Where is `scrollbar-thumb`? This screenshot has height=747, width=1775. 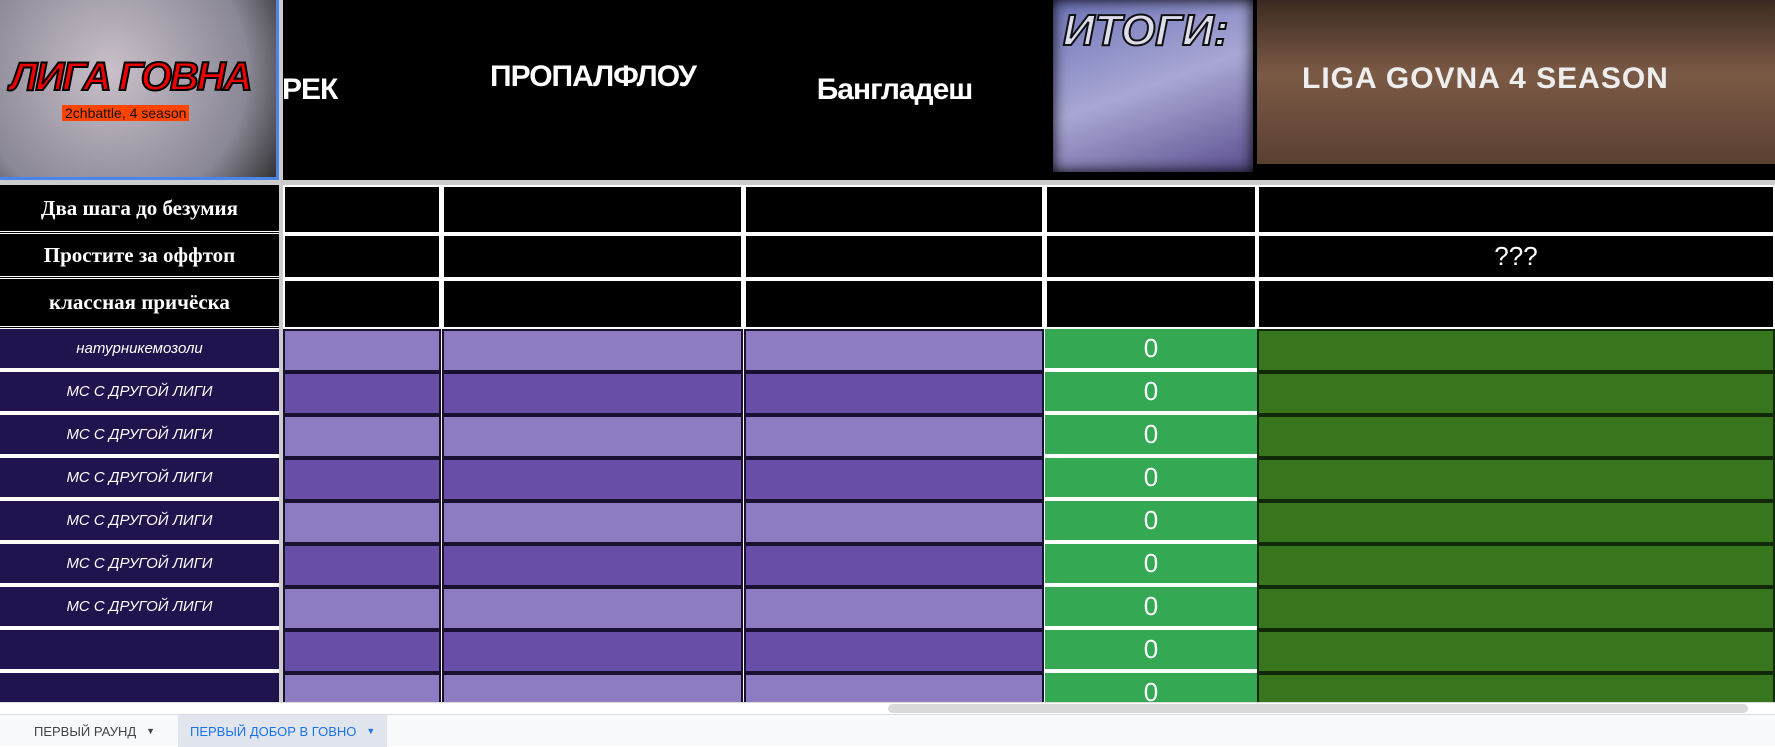
scrollbar-thumb is located at coordinates (1318, 708).